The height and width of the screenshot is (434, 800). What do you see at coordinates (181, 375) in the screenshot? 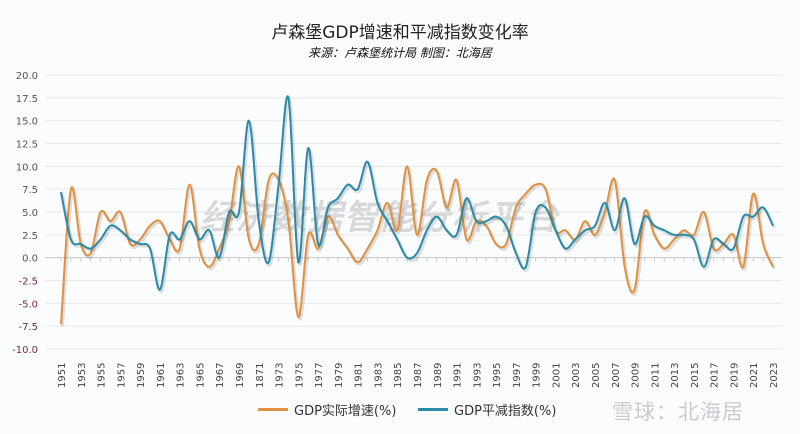
I see `x-tick-label: 1963` at bounding box center [181, 375].